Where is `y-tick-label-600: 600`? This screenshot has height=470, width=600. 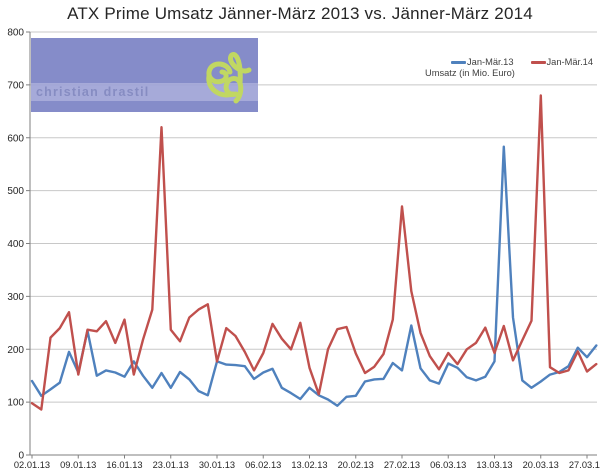
y-tick-label-600: 600 is located at coordinates (15, 138).